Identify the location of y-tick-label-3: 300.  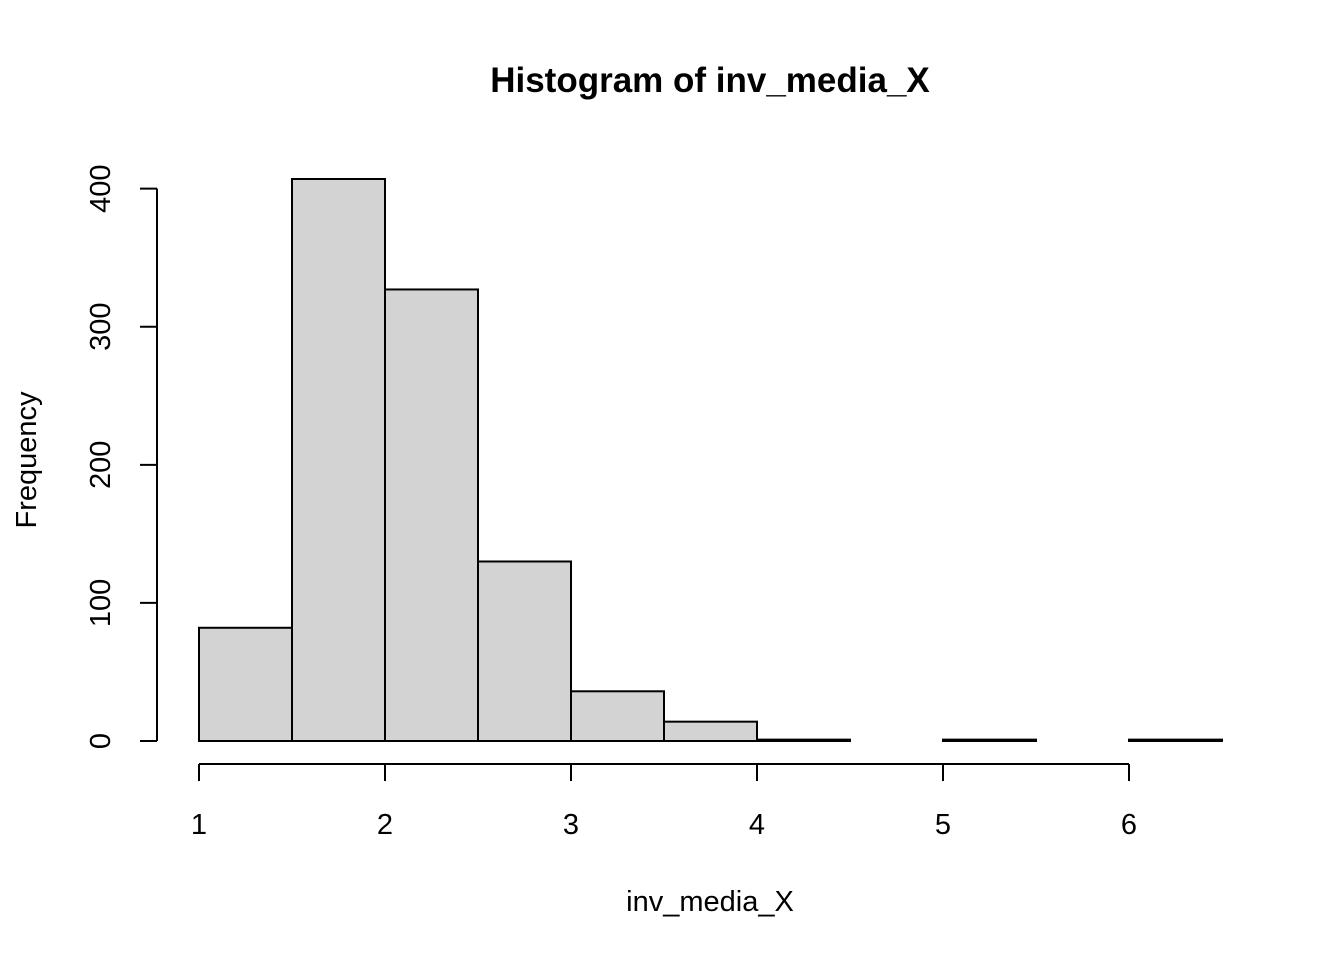
(101, 327).